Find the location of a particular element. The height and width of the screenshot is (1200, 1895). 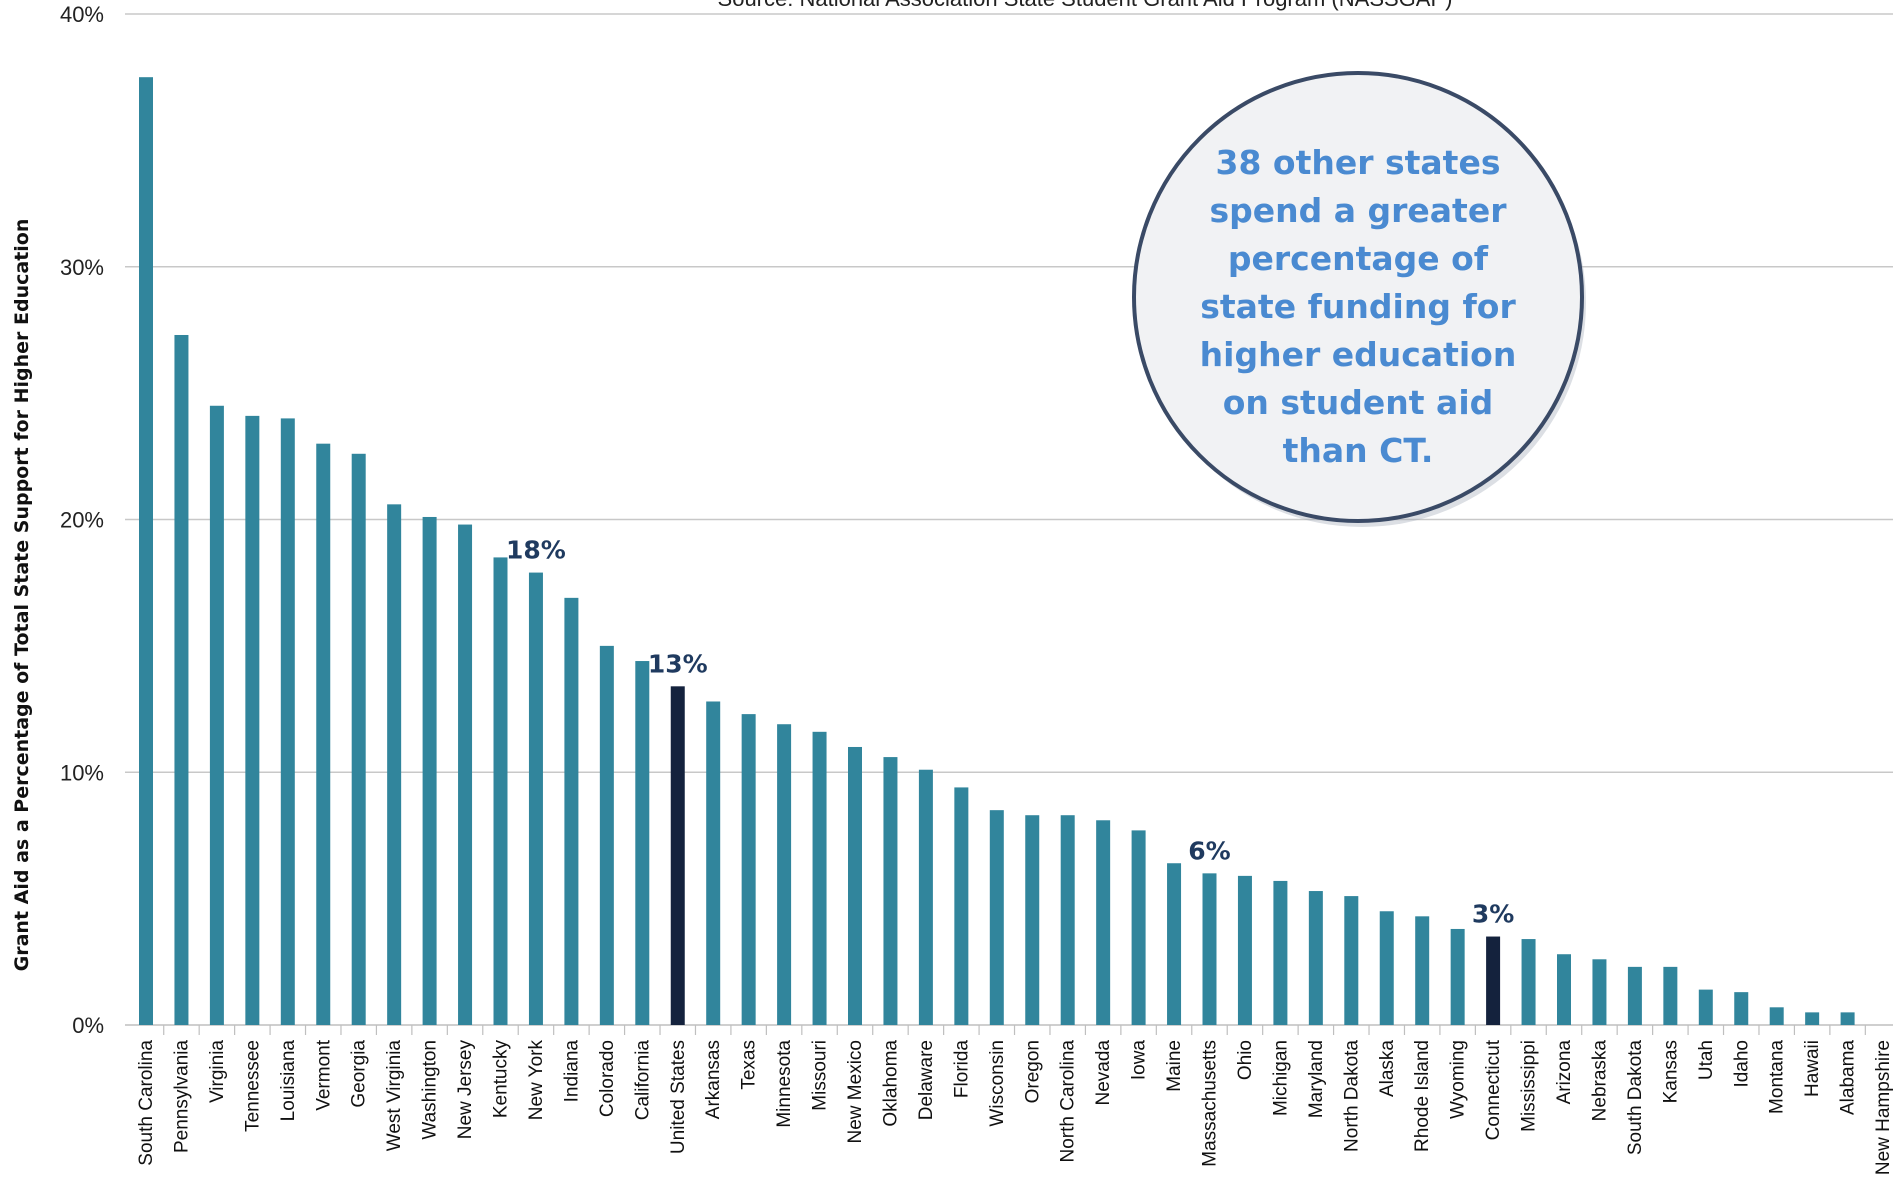

bar-wyoming is located at coordinates (1457, 976).